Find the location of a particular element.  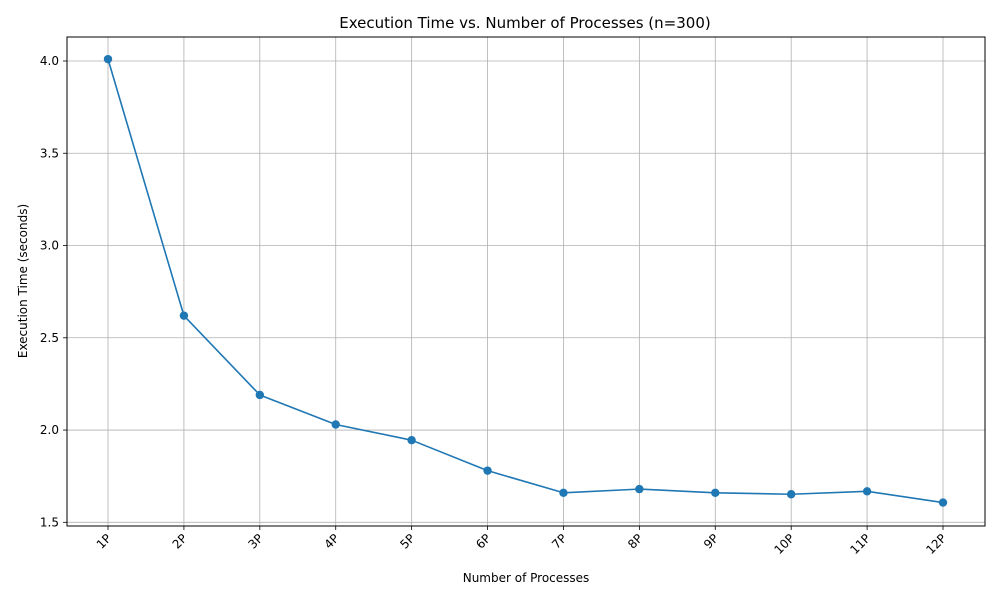

y-axis-ticks: 1.5 2.0 2.5 3.0 3.5 4.0 is located at coordinates (53, 291).